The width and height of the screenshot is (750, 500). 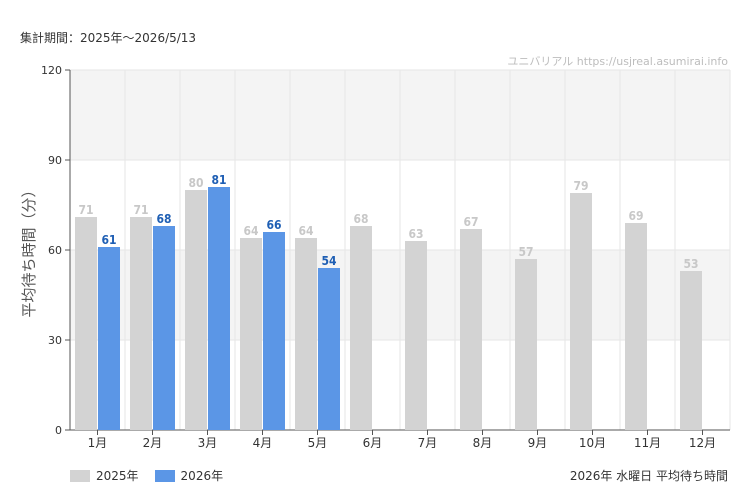 I want to click on data-label: 67, so click(x=470, y=222).